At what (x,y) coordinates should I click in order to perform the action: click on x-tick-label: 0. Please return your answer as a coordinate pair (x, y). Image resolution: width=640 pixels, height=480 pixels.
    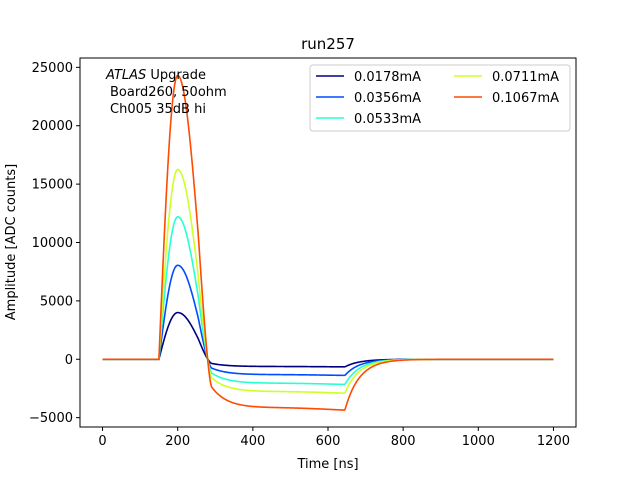
    Looking at the image, I should click on (102, 441).